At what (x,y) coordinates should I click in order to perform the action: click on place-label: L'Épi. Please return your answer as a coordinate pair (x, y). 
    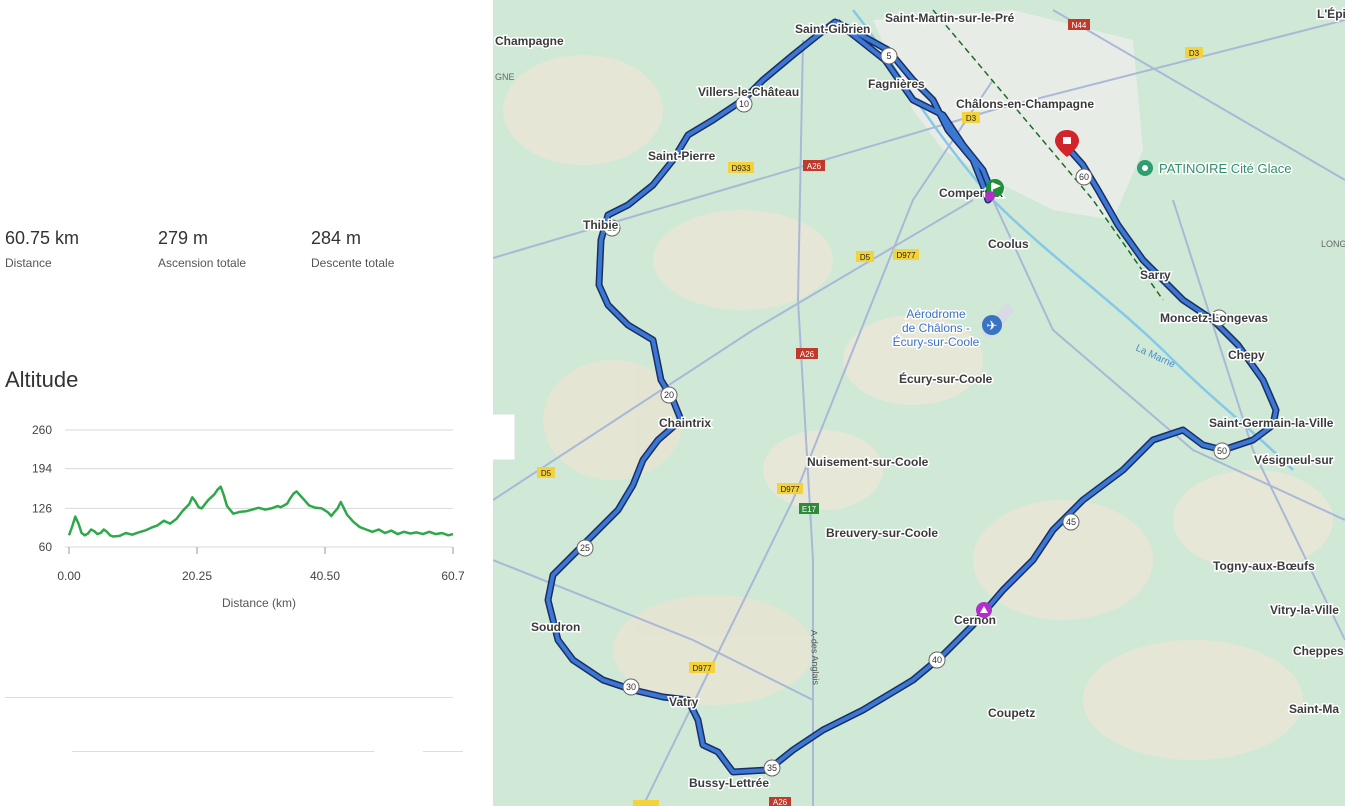
    Looking at the image, I should click on (1331, 13).